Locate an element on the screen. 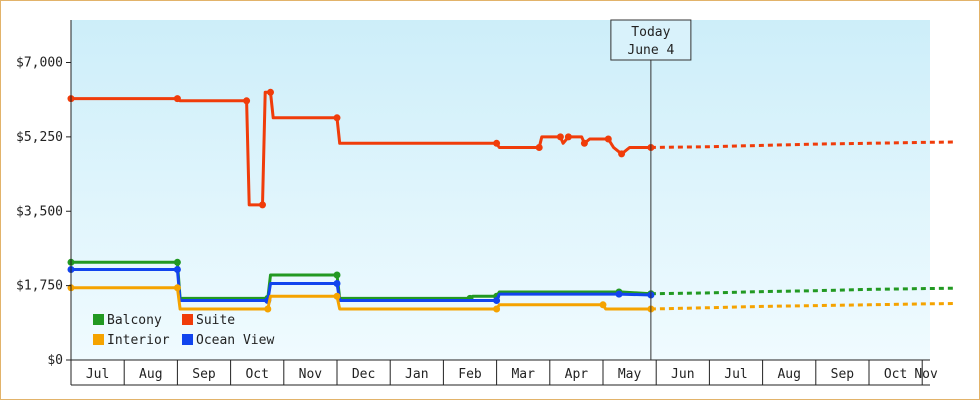 The width and height of the screenshot is (980, 400). y-tick-label: $7,000 is located at coordinates (39, 63).